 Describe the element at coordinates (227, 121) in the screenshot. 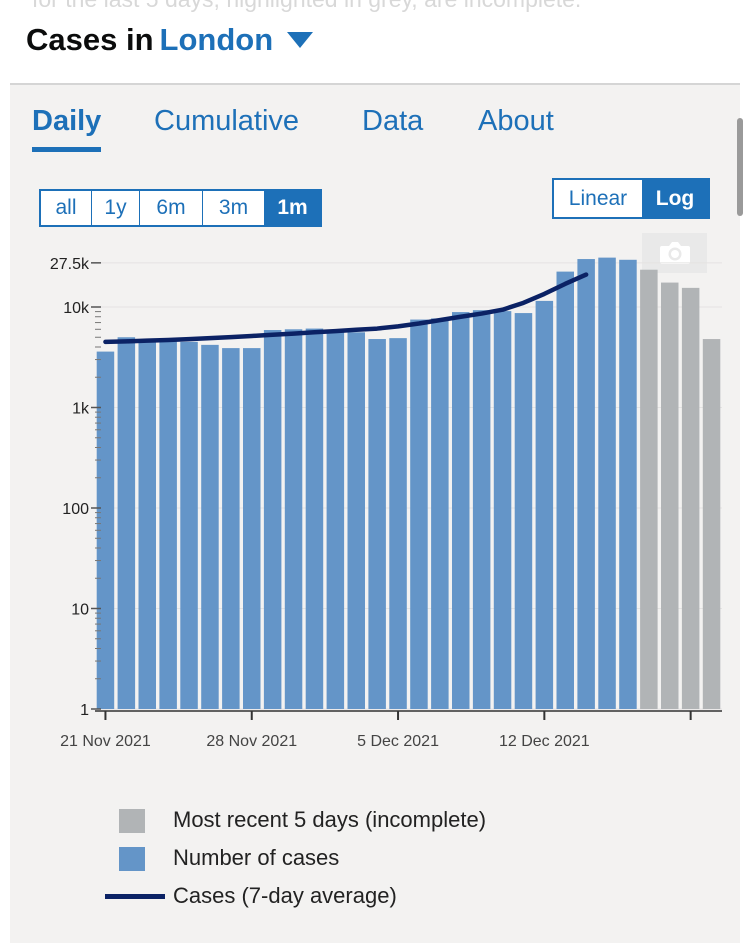

I see `tab-cumulative: Cumulative` at that location.